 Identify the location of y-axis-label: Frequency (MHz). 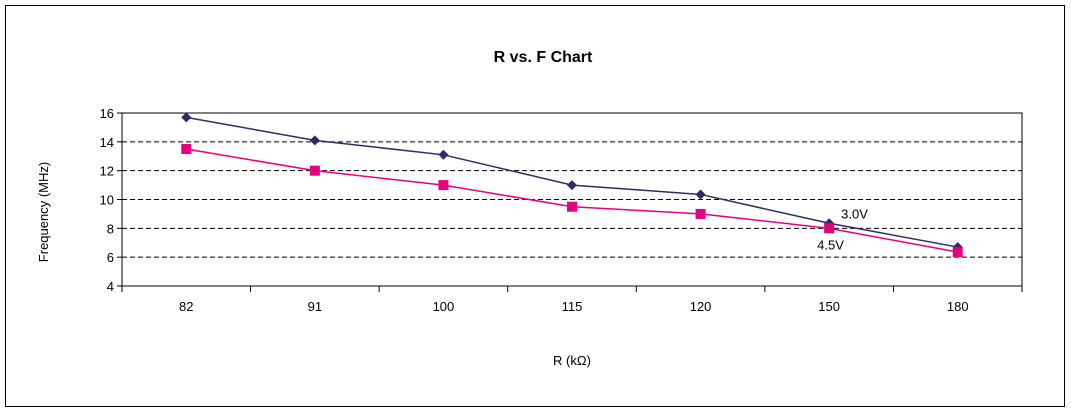
(43, 212).